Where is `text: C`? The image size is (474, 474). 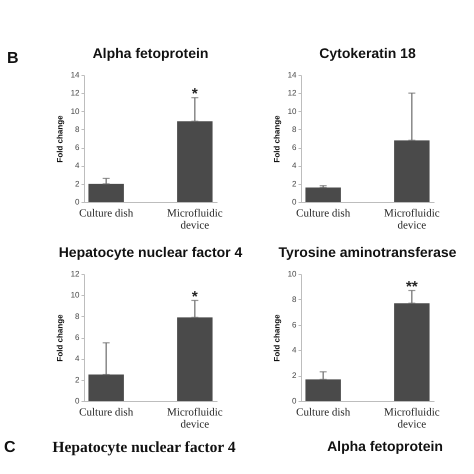
text: C is located at coordinates (10, 447).